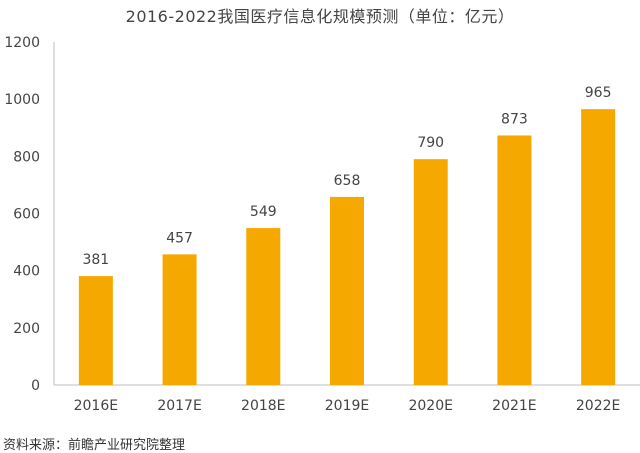  Describe the element at coordinates (514, 119) in the screenshot. I see `data-label: 873` at that location.